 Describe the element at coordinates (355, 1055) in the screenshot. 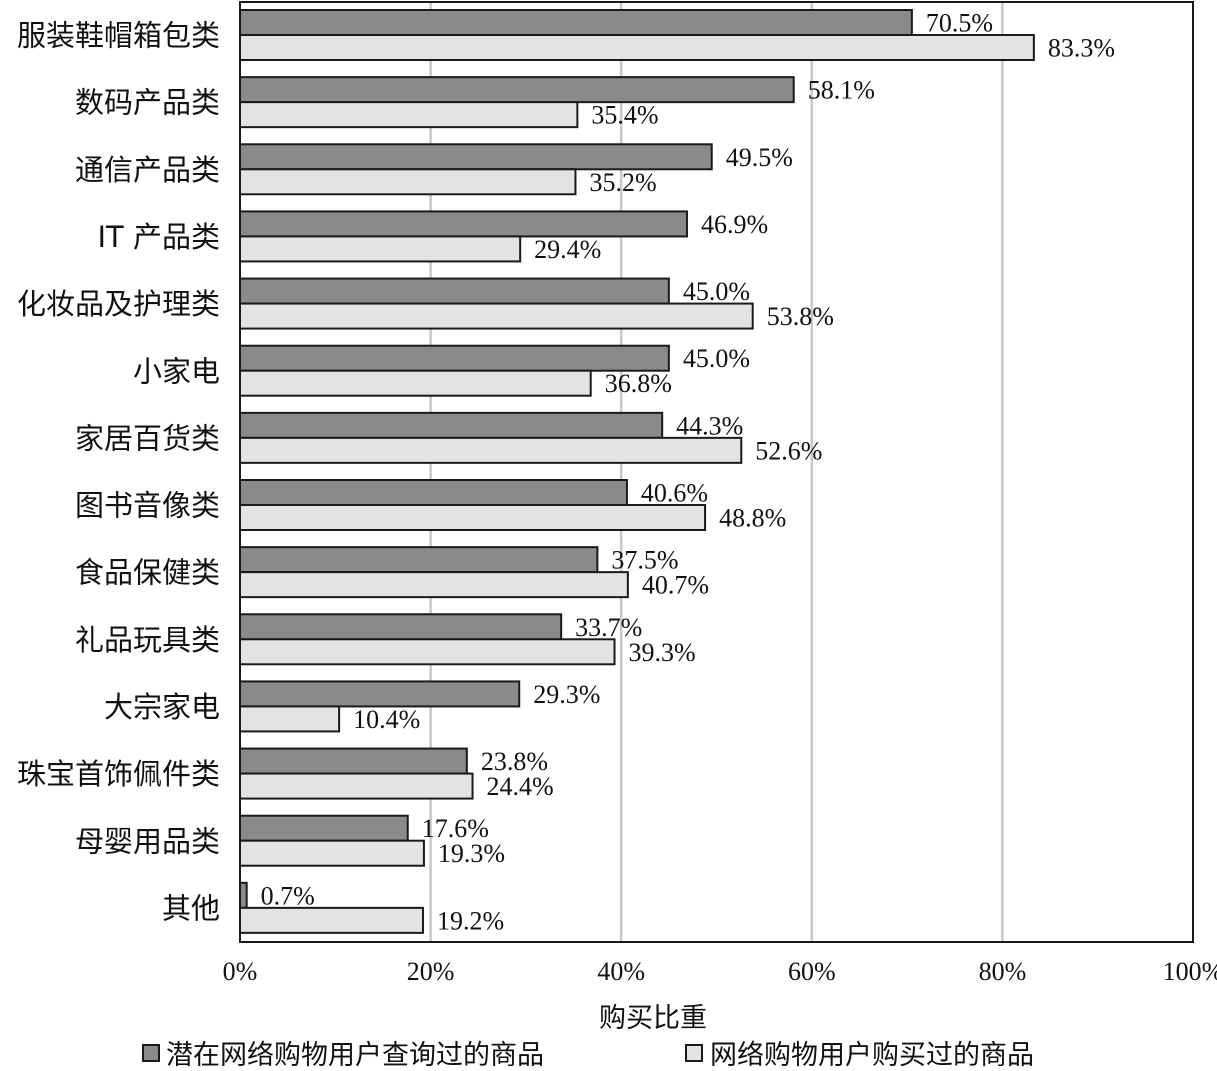

I see `legend-label-potential: 潜在网络购物用户查询过的商品` at that location.